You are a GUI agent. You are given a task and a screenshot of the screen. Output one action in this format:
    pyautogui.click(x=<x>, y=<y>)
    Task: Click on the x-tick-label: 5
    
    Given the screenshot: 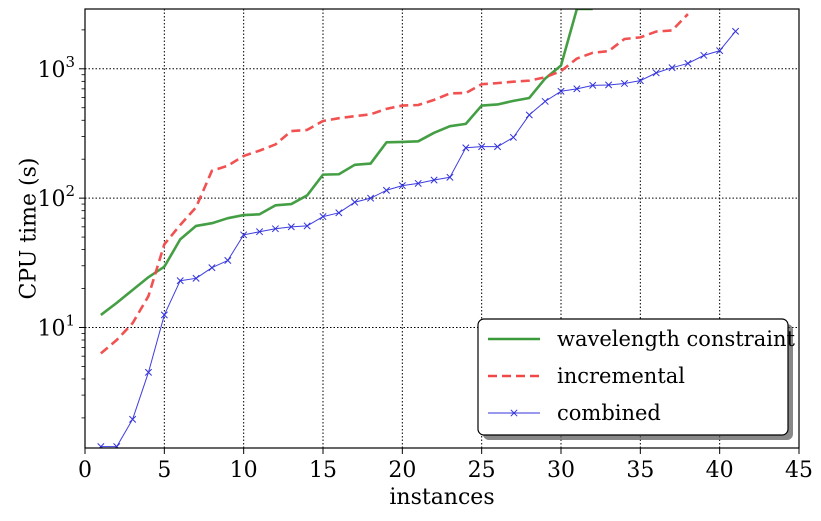 What is the action you would take?
    pyautogui.click(x=164, y=470)
    